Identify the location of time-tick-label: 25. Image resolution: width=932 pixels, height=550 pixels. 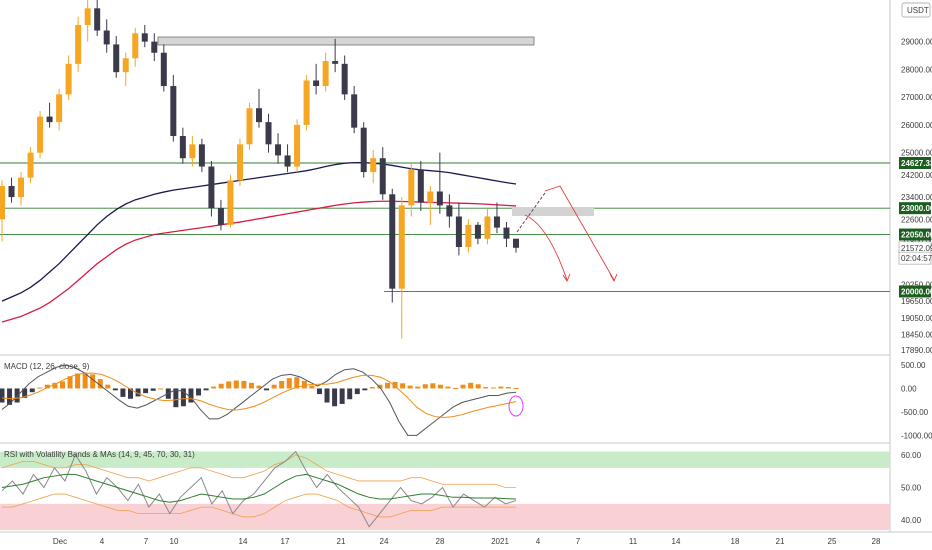
(832, 541).